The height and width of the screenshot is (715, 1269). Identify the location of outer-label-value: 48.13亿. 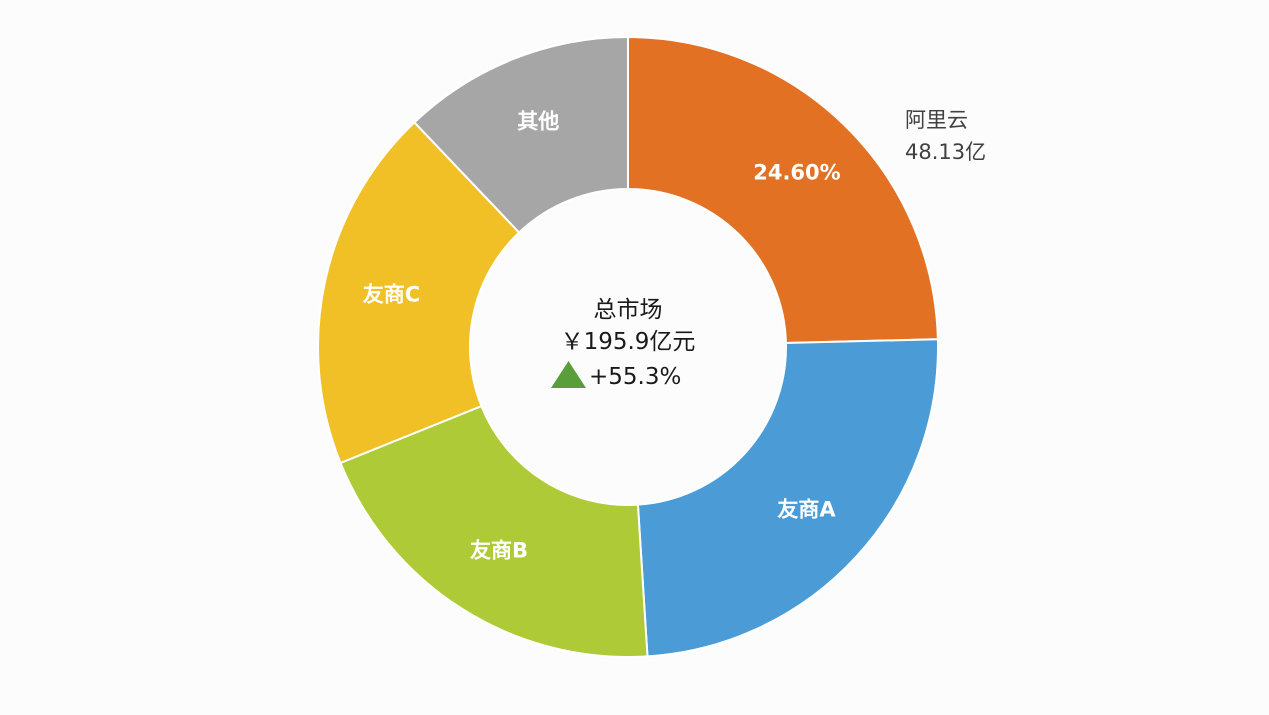
(945, 152).